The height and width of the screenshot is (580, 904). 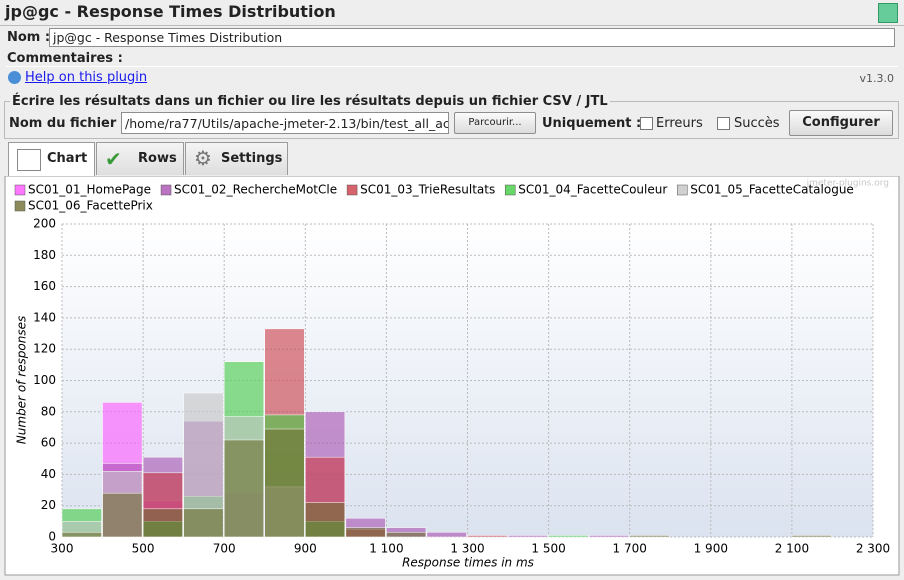 What do you see at coordinates (467, 549) in the screenshot?
I see `x-tick-label: 1 300` at bounding box center [467, 549].